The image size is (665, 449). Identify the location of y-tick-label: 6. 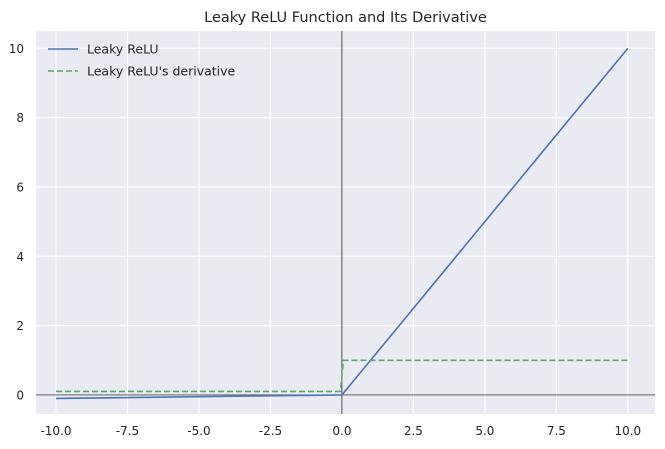
(20, 187).